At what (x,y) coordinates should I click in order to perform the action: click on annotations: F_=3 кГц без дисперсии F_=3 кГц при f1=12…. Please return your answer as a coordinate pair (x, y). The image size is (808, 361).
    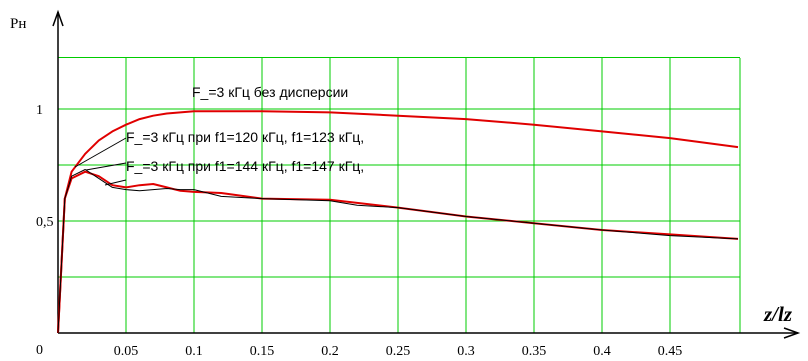
    Looking at the image, I should click on (219, 135).